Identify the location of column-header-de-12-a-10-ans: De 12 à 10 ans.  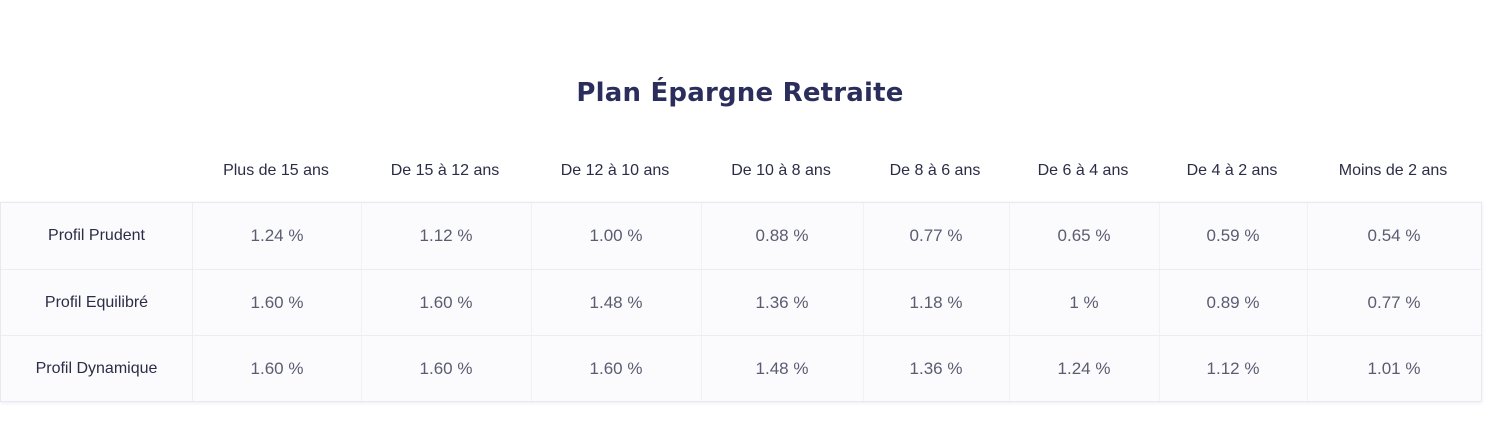
(615, 170).